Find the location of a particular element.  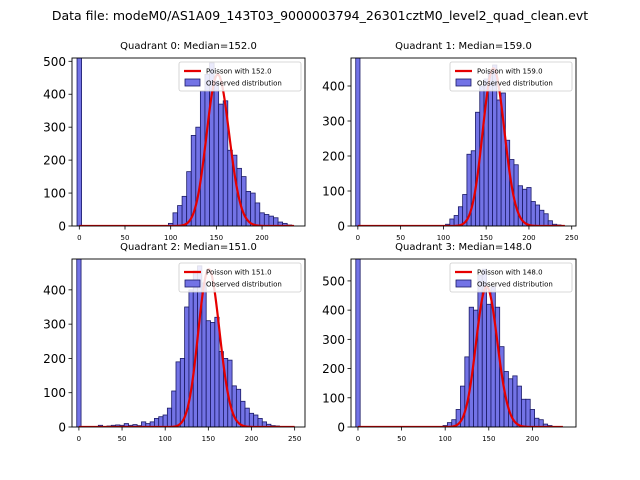

poisson-curve is located at coordinates (461, 146).